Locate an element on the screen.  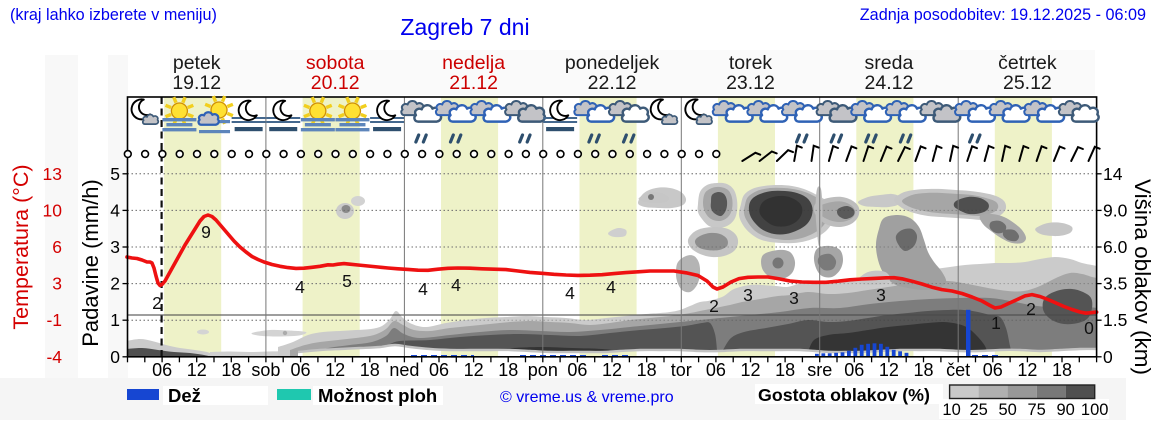
svg-text: pon is located at coordinates (543, 370).